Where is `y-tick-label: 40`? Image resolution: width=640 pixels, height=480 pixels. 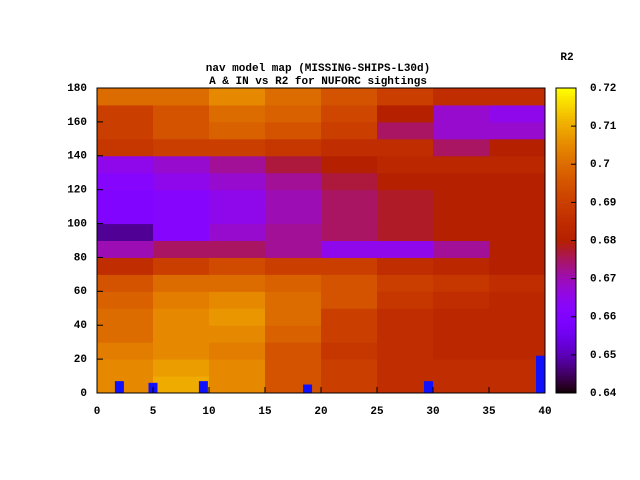
y-tick-label: 40 is located at coordinates (80, 326).